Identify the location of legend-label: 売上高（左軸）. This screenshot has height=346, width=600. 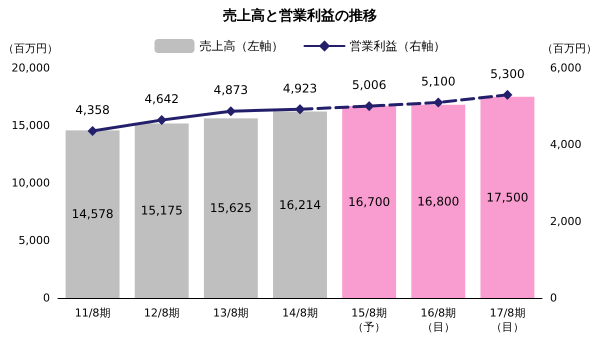
(242, 46).